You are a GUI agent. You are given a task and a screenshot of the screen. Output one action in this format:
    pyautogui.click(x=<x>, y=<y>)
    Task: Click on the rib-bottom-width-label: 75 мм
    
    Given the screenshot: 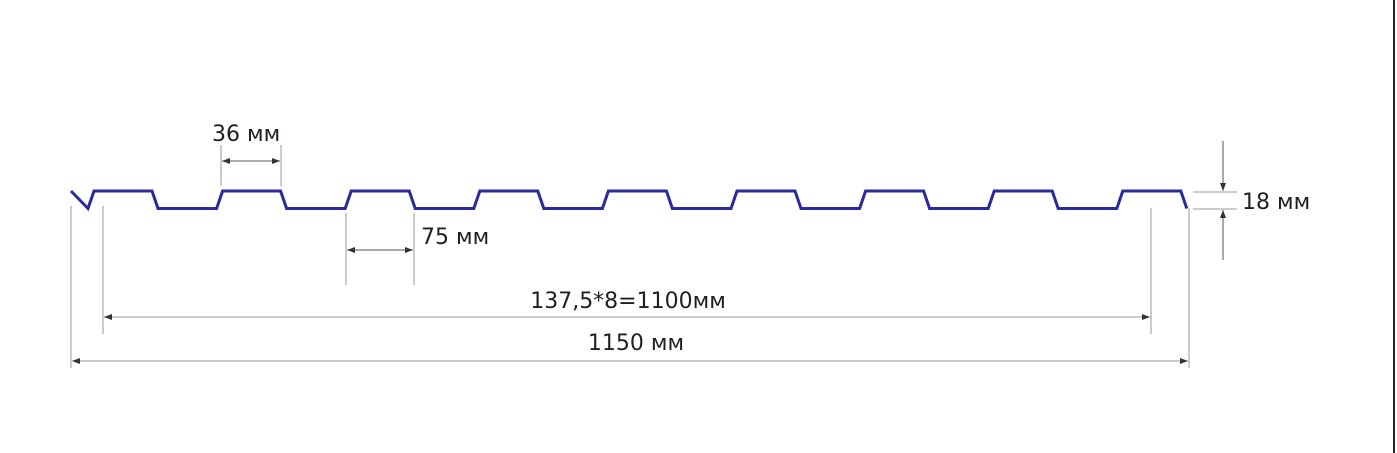 What is the action you would take?
    pyautogui.click(x=455, y=237)
    